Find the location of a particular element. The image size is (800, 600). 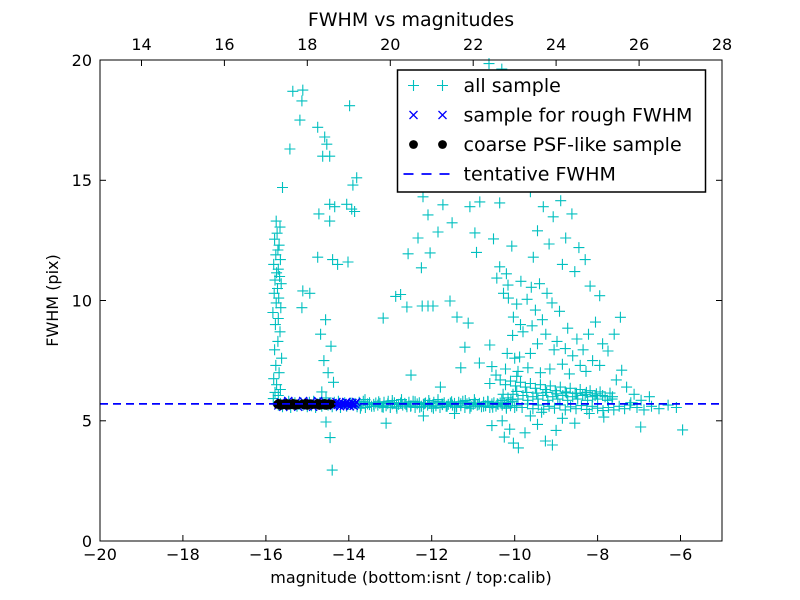

legend-item: all sample is located at coordinates (484, 86).